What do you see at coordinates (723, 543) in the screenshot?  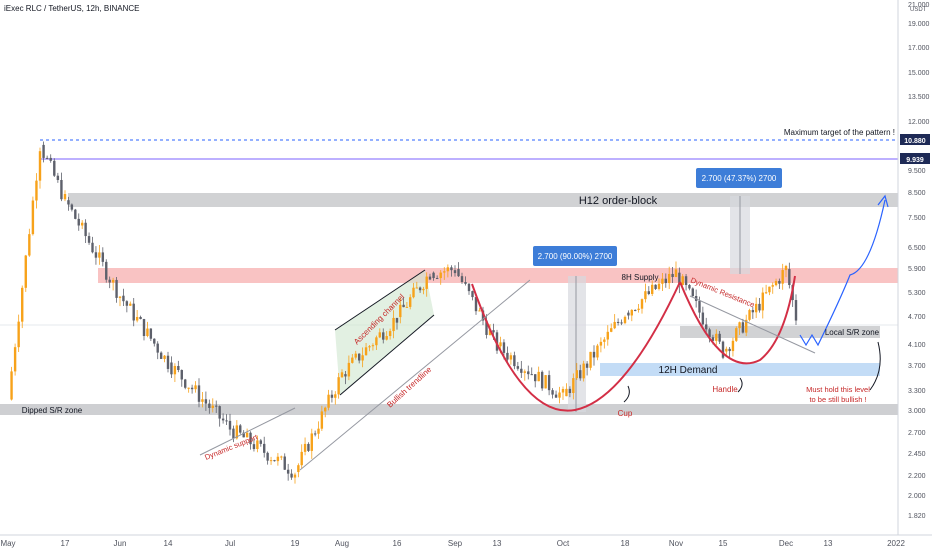 I see `time-tick-label: 15` at bounding box center [723, 543].